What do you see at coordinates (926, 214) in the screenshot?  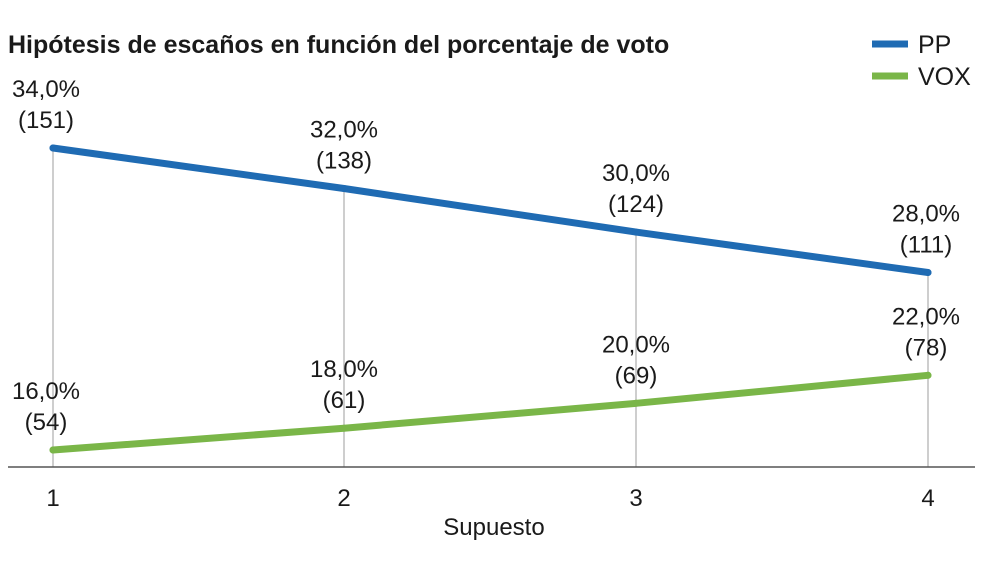 I see `percent-label-pp-4: 28,0%` at bounding box center [926, 214].